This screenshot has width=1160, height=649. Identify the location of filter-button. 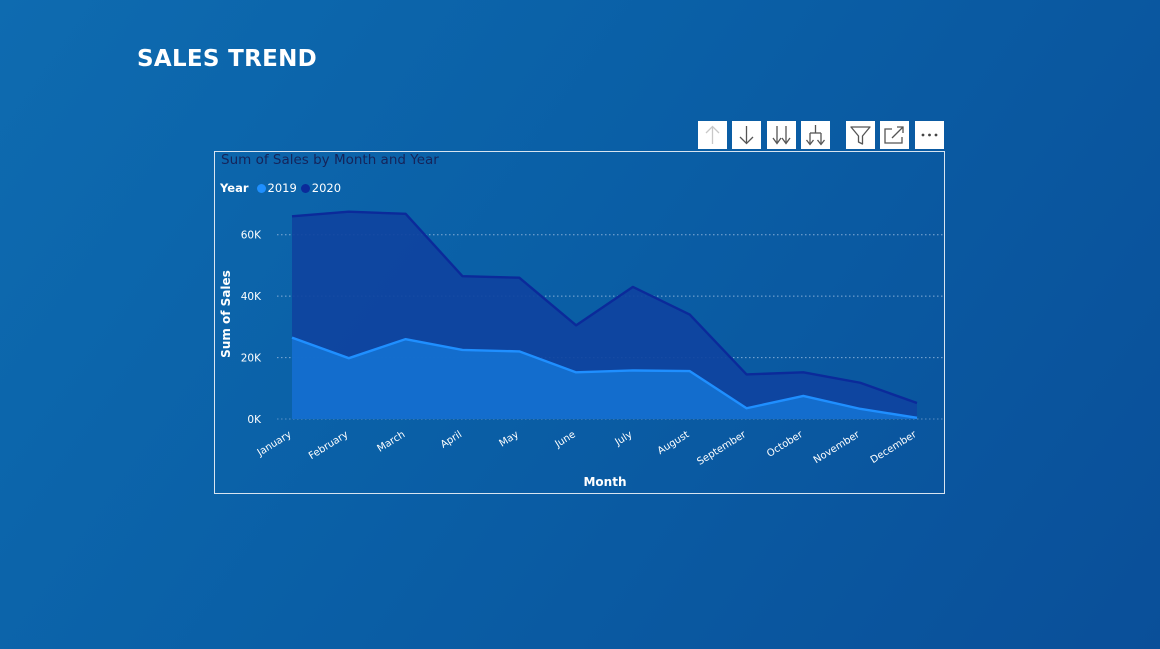
(860, 135).